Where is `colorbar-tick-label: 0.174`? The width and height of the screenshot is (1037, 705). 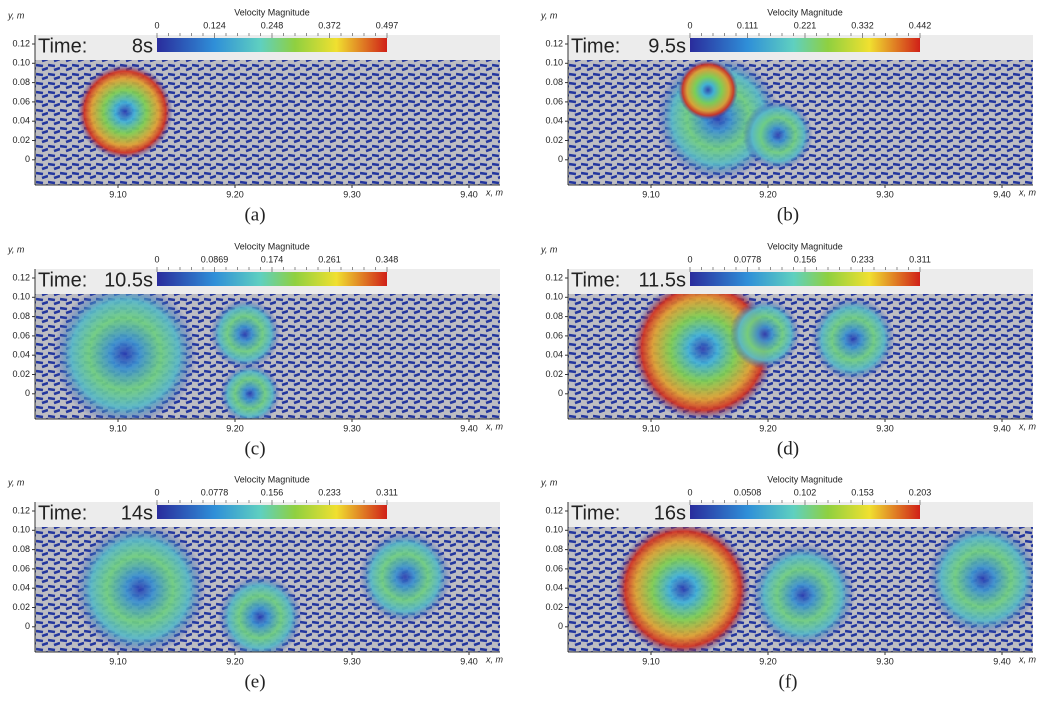 colorbar-tick-label: 0.174 is located at coordinates (272, 259).